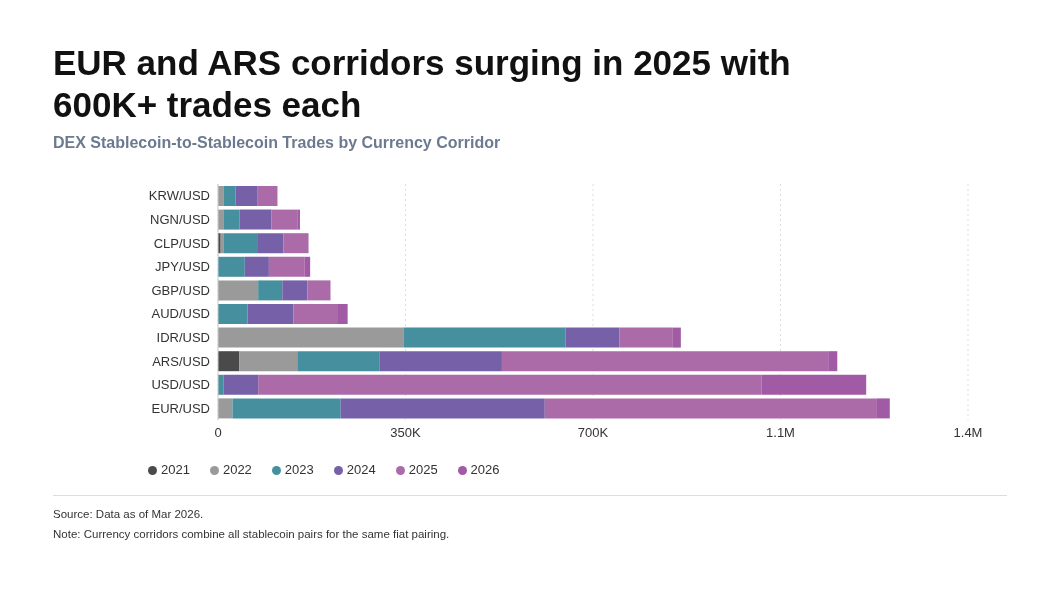  What do you see at coordinates (361, 469) in the screenshot?
I see `legend-label: 2024` at bounding box center [361, 469].